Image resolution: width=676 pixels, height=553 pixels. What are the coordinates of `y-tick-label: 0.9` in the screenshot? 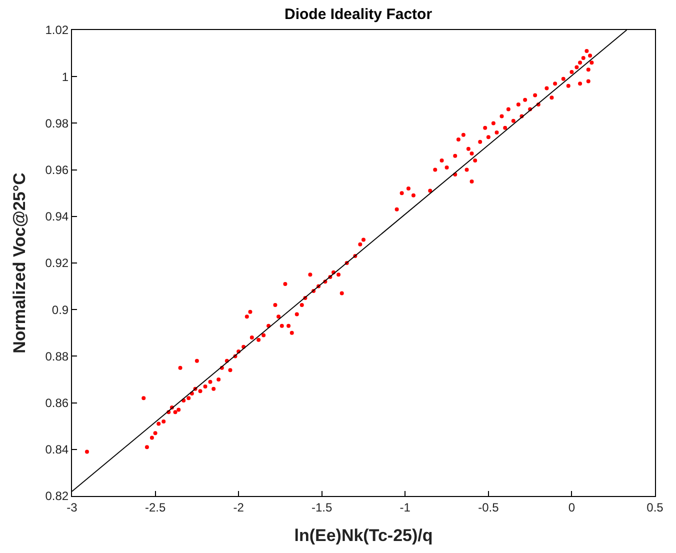 It's located at (60, 309).